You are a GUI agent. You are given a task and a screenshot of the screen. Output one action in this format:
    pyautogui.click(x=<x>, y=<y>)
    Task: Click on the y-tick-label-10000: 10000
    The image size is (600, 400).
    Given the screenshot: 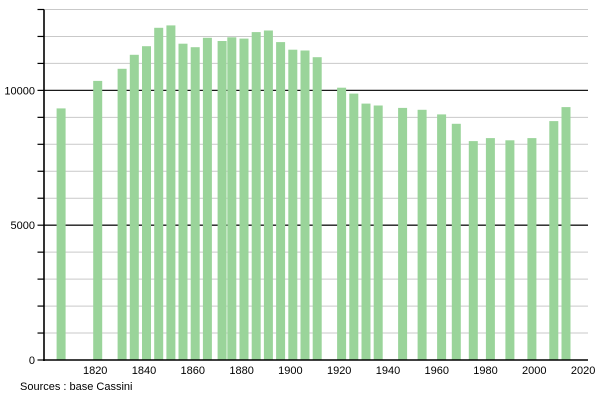 What is the action you would take?
    pyautogui.click(x=19, y=91)
    